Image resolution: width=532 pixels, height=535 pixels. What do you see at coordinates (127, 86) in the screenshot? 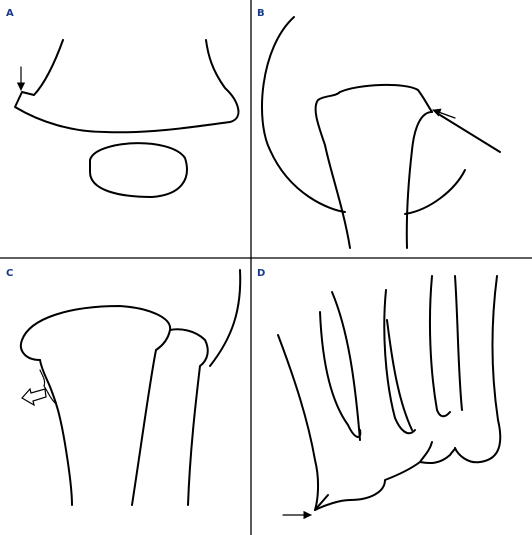
I see `panel-a-bone-outline` at bounding box center [127, 86].